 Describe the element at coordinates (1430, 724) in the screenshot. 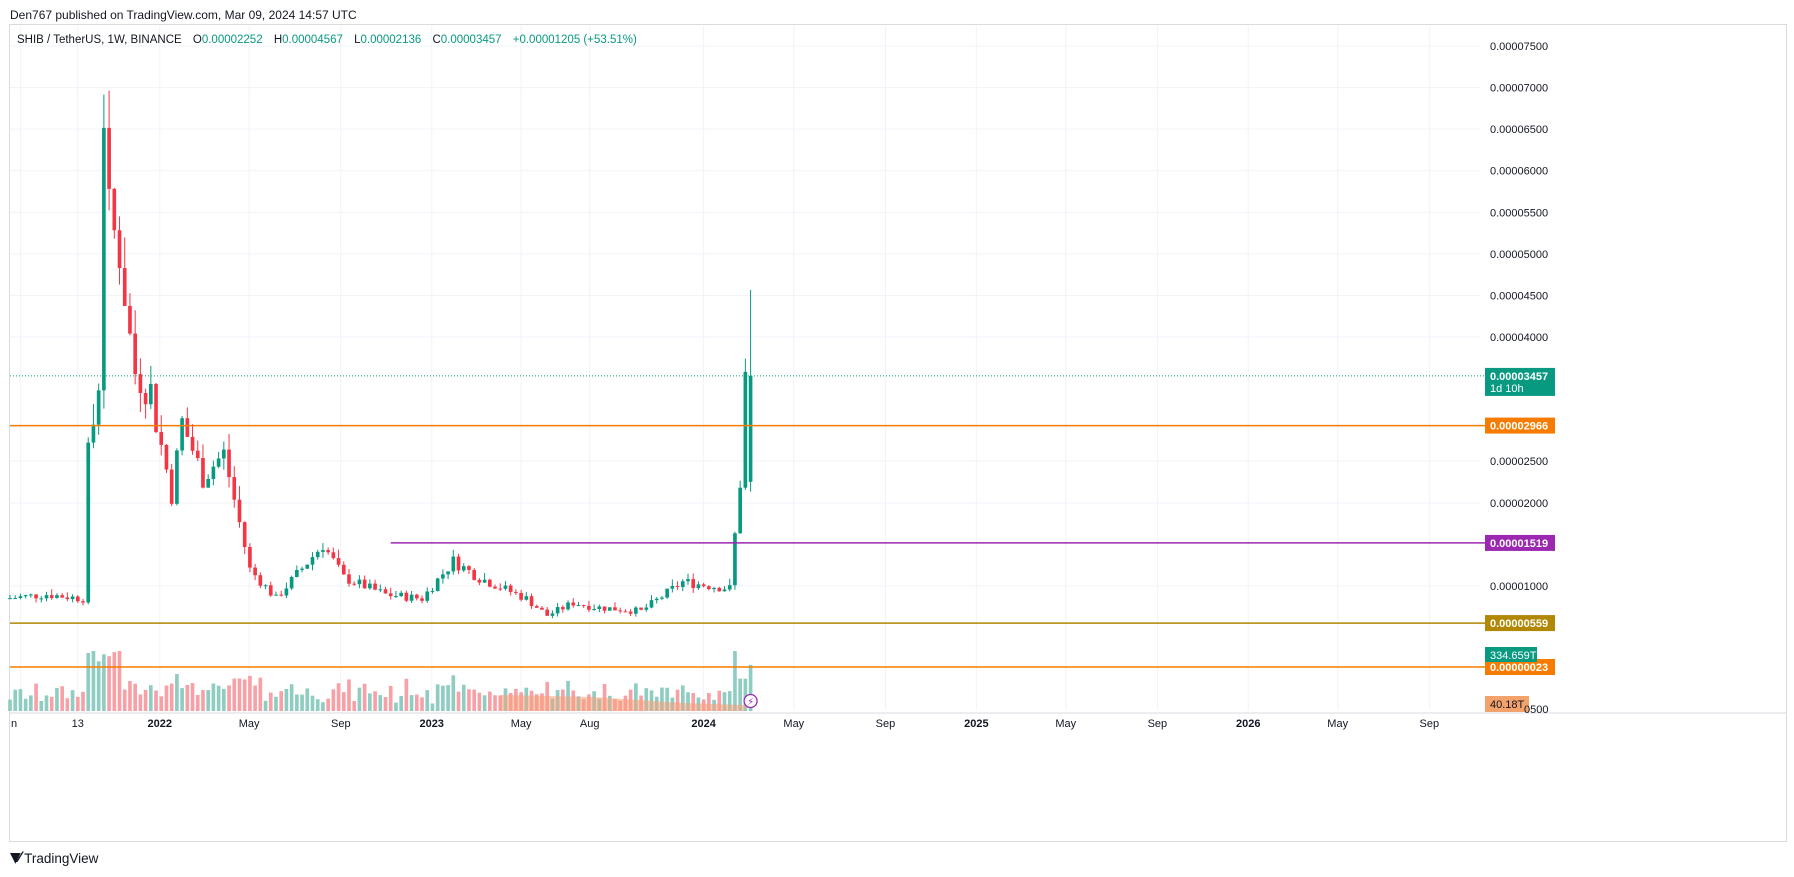

I see `x-tick-label: Sep` at that location.